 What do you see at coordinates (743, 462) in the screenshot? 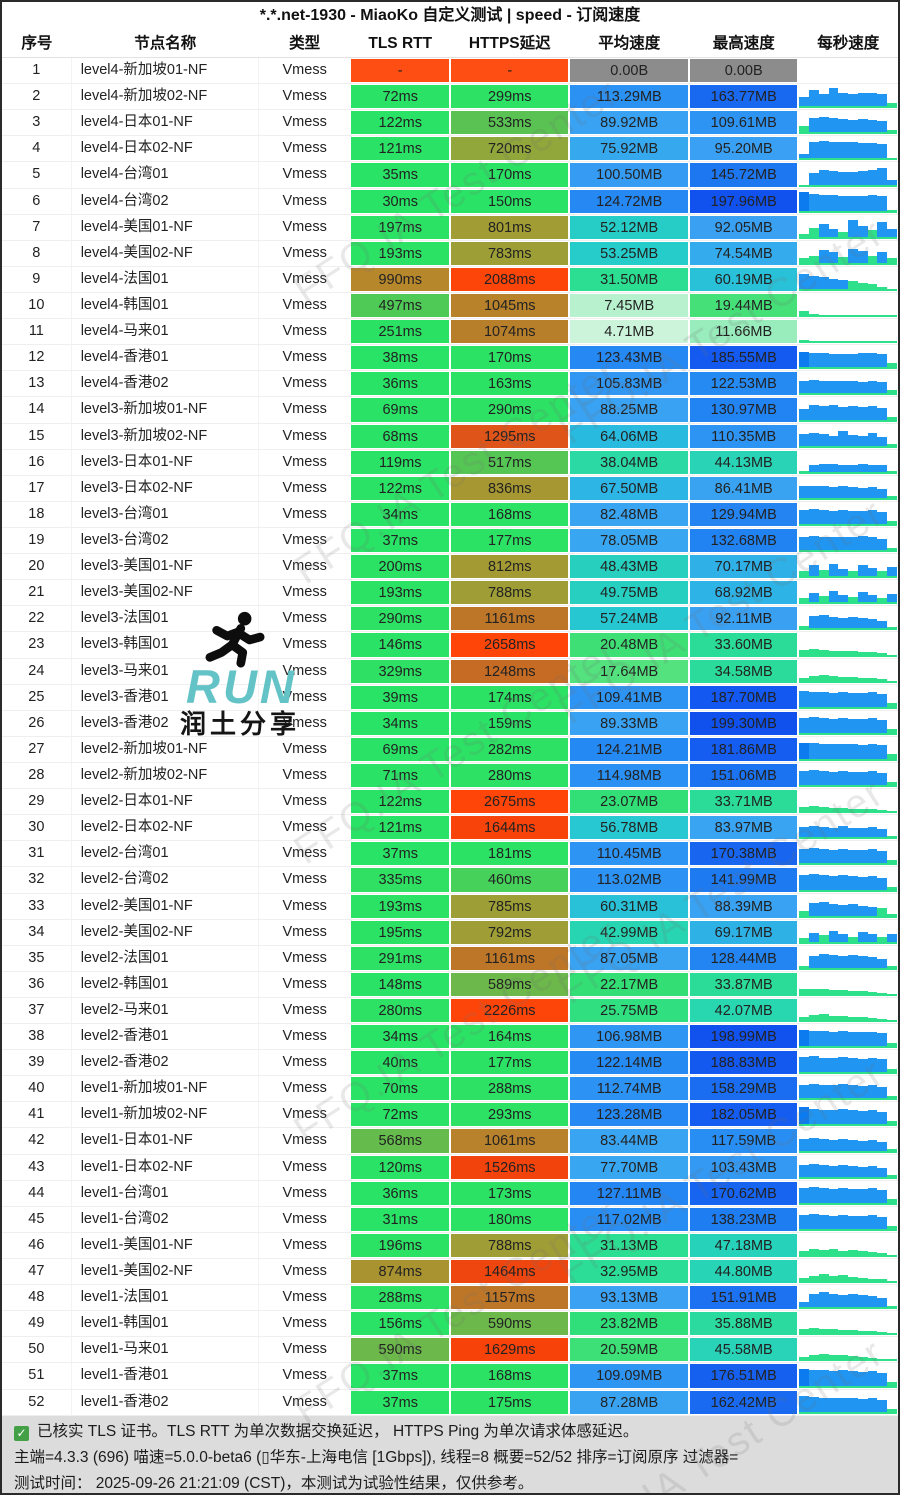
I see `cell-max-speed: 44.13MB` at bounding box center [743, 462].